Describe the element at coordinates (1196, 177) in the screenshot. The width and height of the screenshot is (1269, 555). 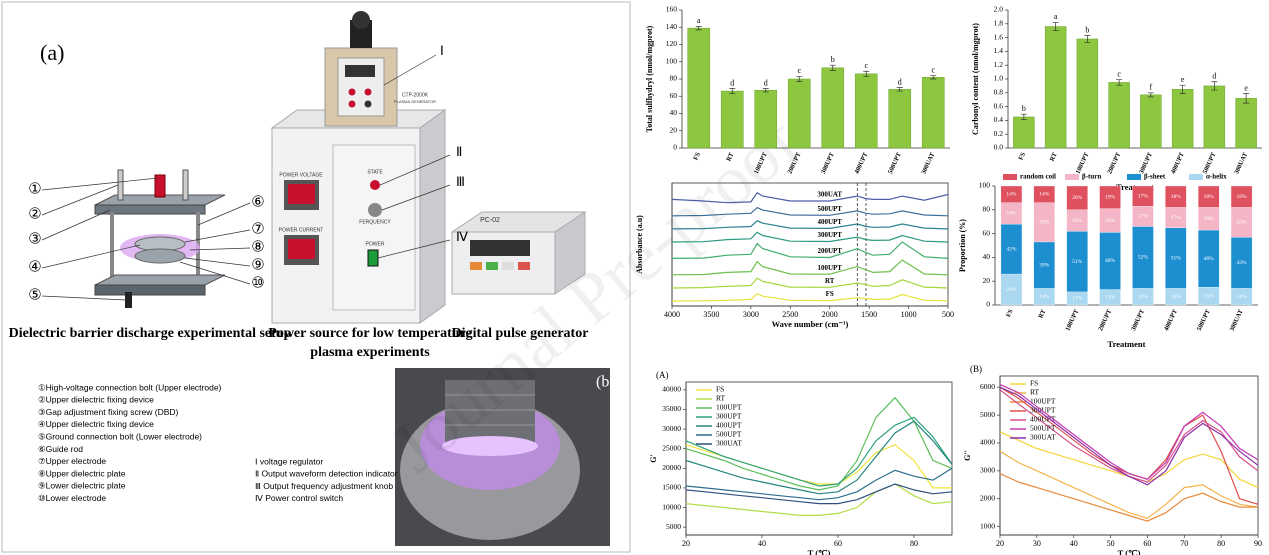
I see `legend-swatch` at that location.